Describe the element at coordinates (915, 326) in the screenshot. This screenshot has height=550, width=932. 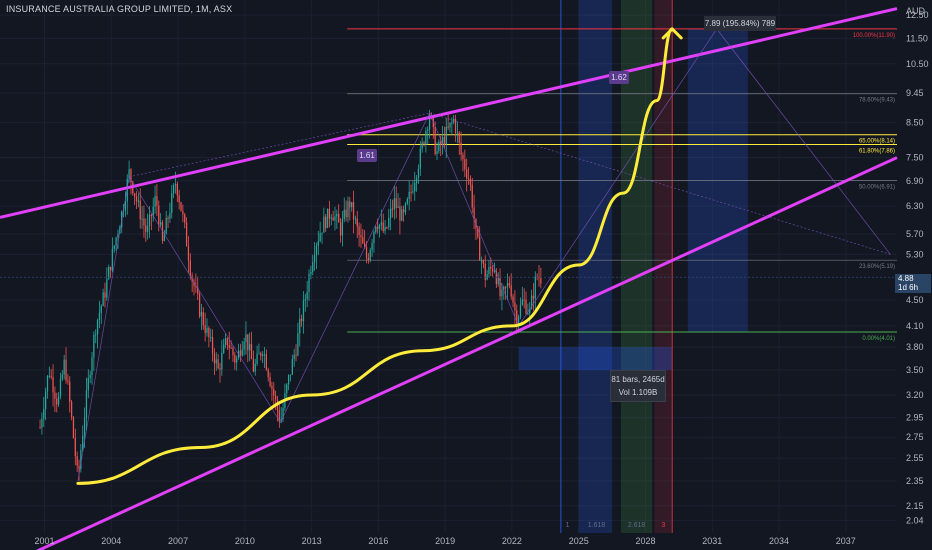
I see `y-tick-label-11: 4.10` at that location.